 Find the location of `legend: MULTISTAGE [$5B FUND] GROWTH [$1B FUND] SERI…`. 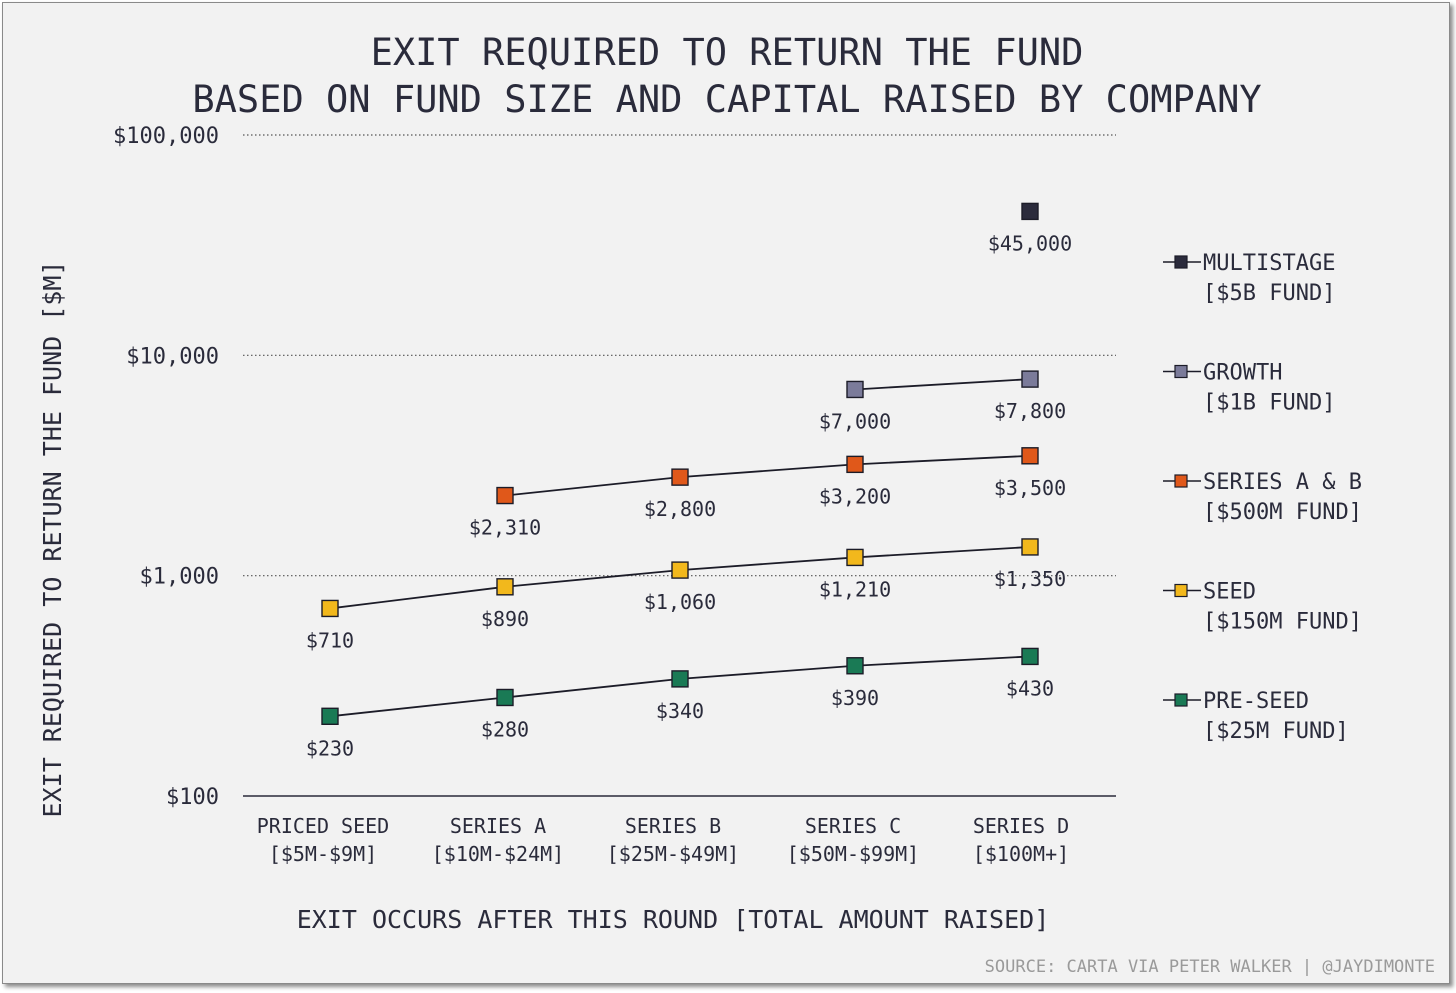

legend: MULTISTAGE [$5B FUND] GROWTH [$1B FUND] SERI… is located at coordinates (1262, 497).